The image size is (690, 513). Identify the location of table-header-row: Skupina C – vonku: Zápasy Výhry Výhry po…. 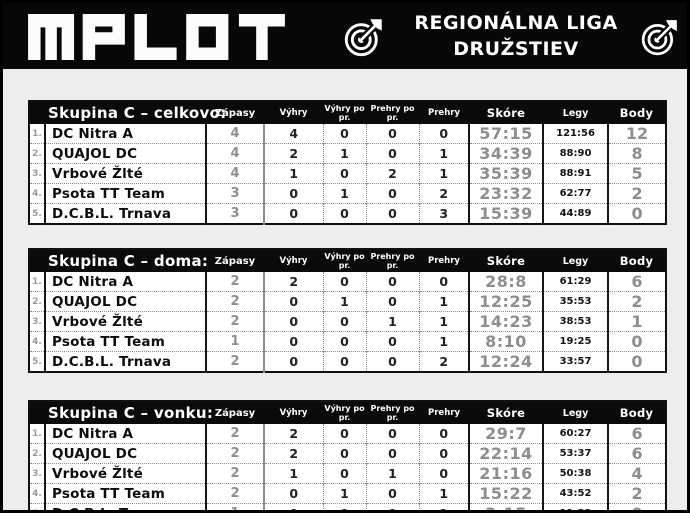
(348, 412).